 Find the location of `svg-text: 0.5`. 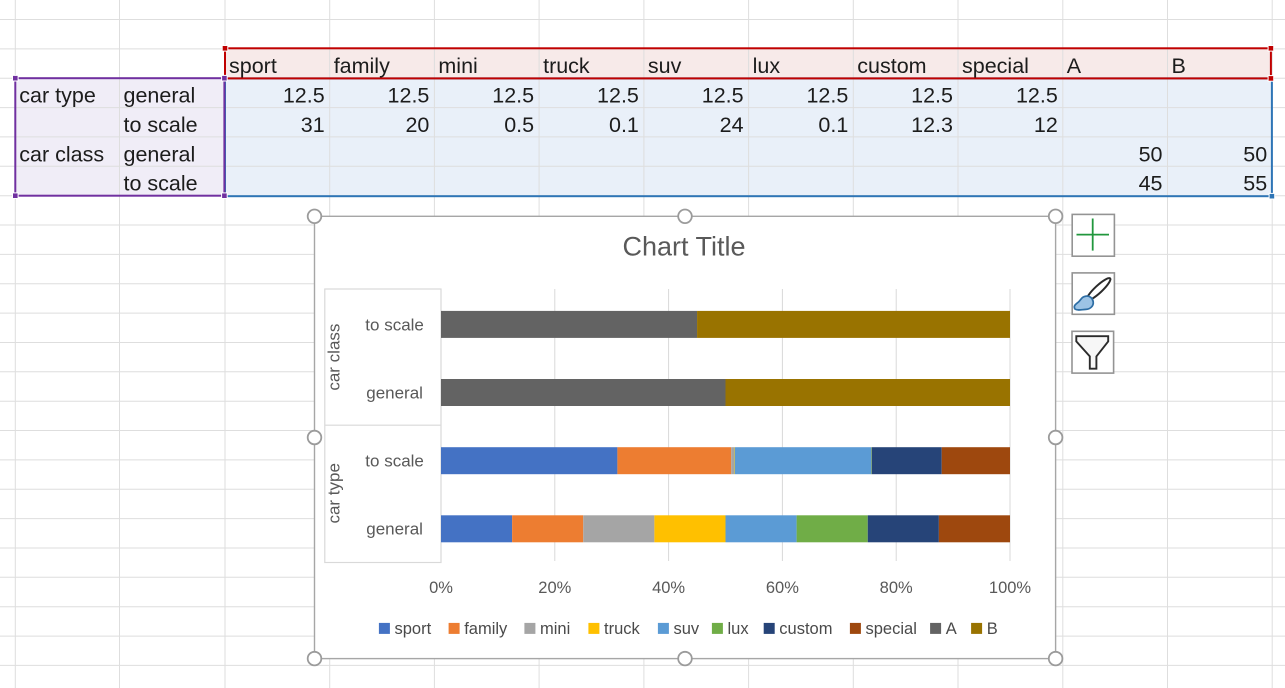

svg-text: 0.5 is located at coordinates (519, 125).